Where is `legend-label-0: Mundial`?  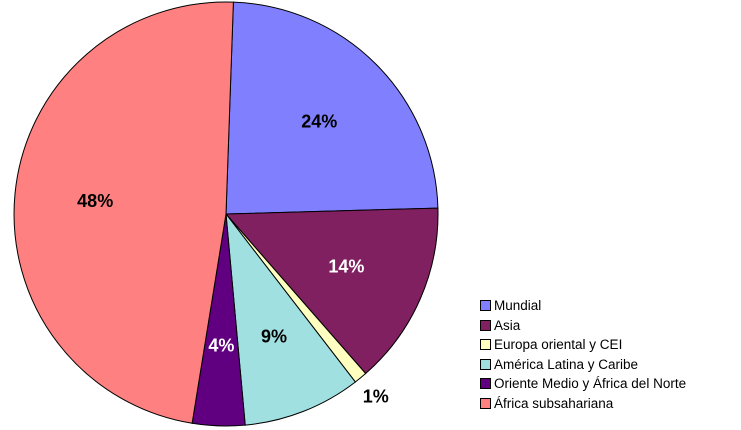 legend-label-0: Mundial is located at coordinates (518, 306).